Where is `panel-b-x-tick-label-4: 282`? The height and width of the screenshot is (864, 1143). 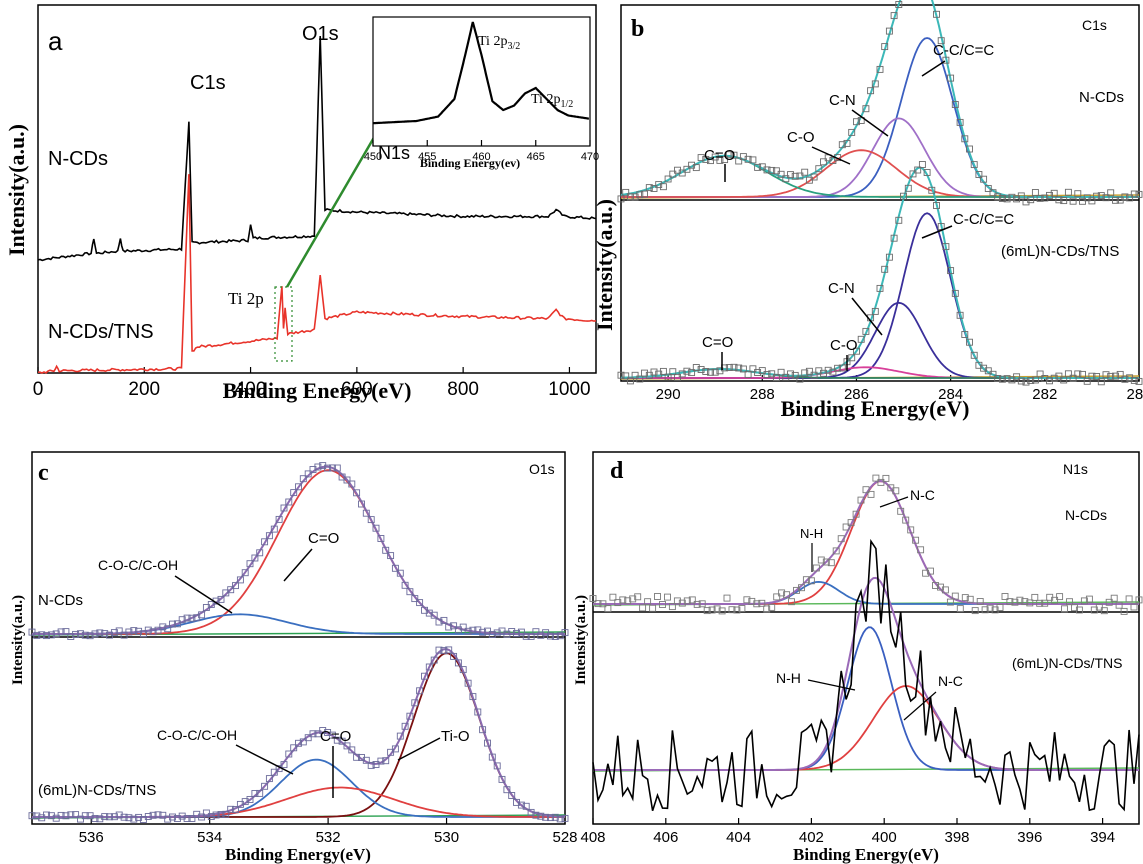
panel-b-x-tick-label-4: 282 is located at coordinates (1044, 394).